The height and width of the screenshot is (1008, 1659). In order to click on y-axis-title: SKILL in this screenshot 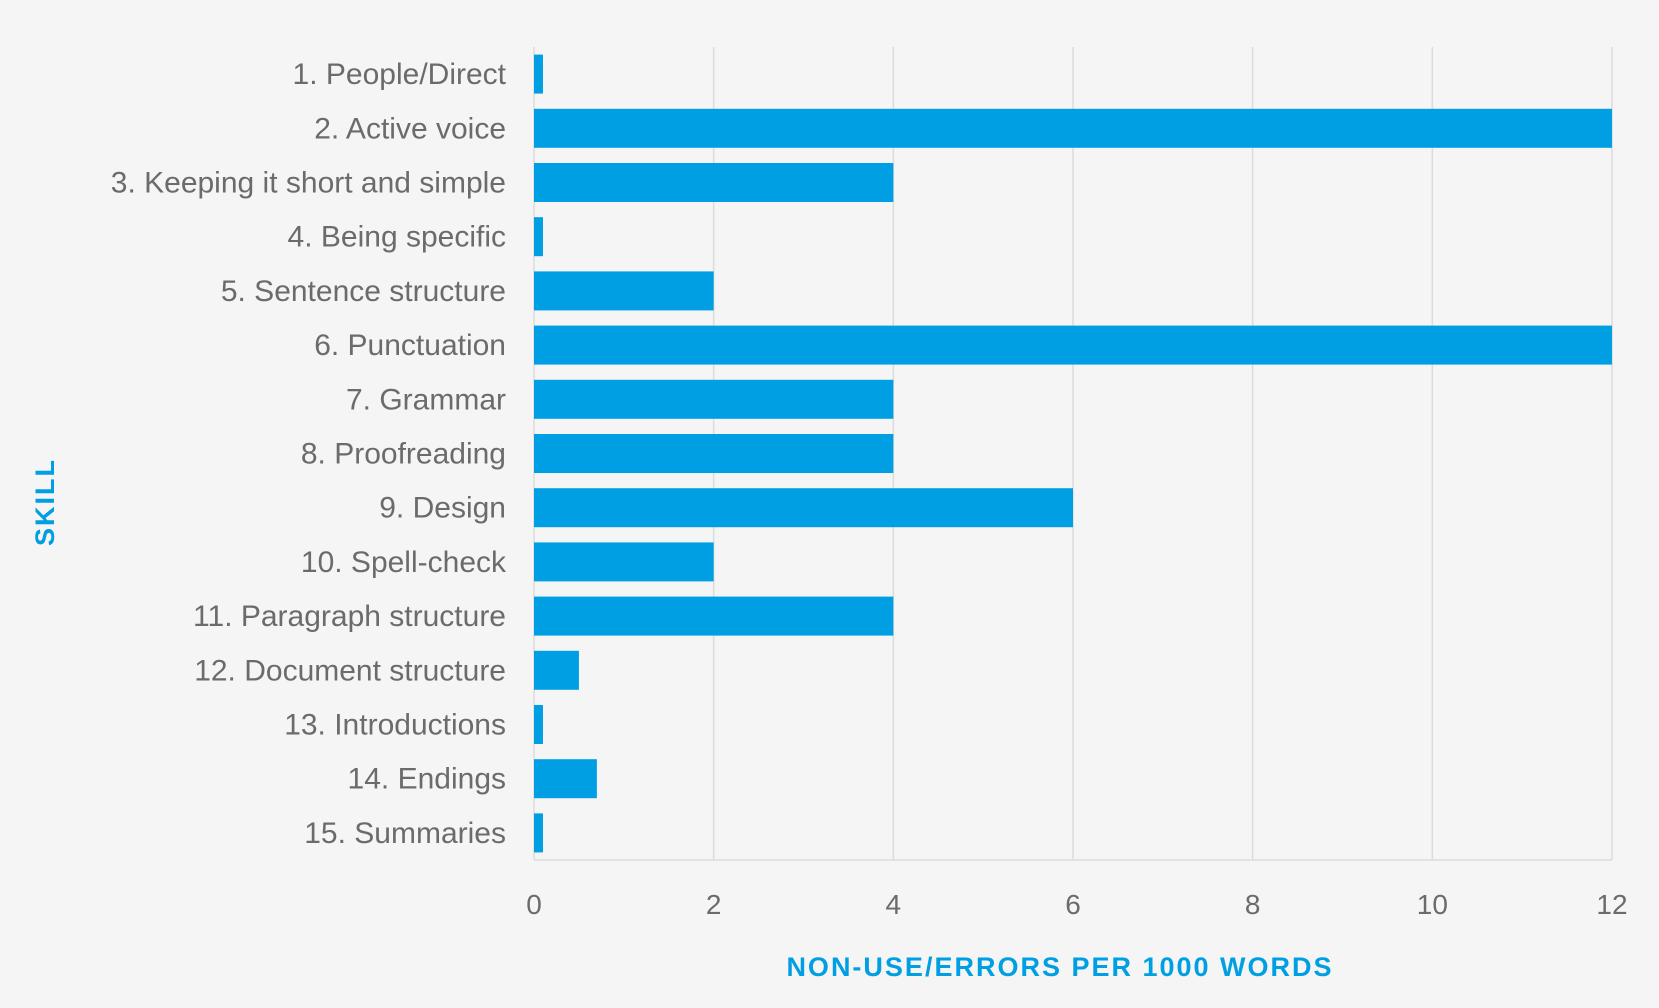, I will do `click(45, 502)`.